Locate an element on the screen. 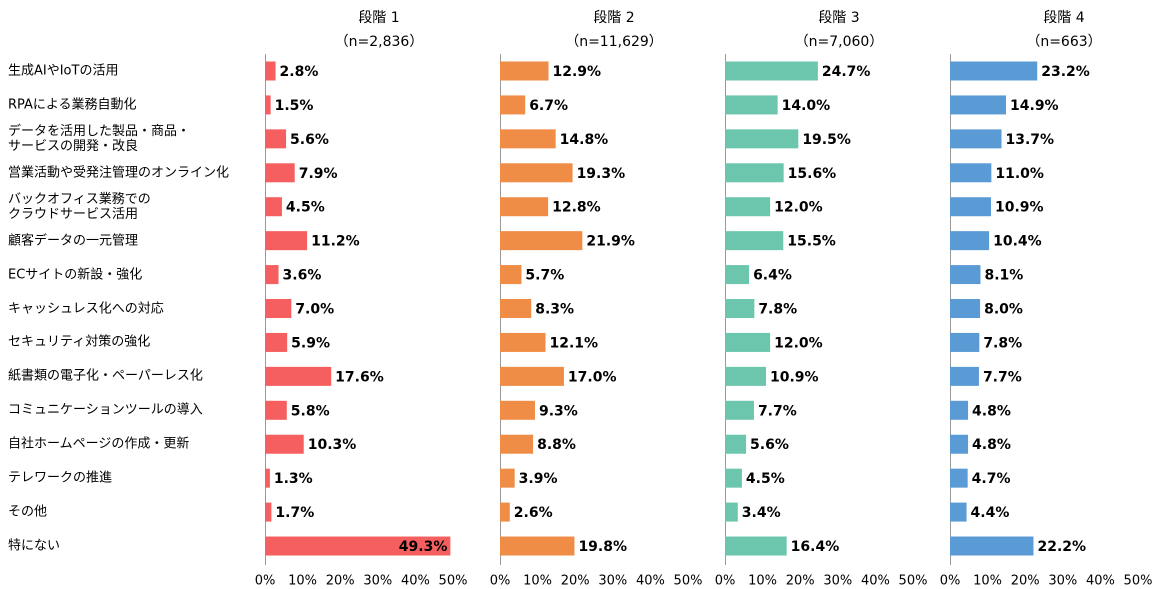 This screenshot has width=1154, height=589. value-label: 19.5% is located at coordinates (826, 140).